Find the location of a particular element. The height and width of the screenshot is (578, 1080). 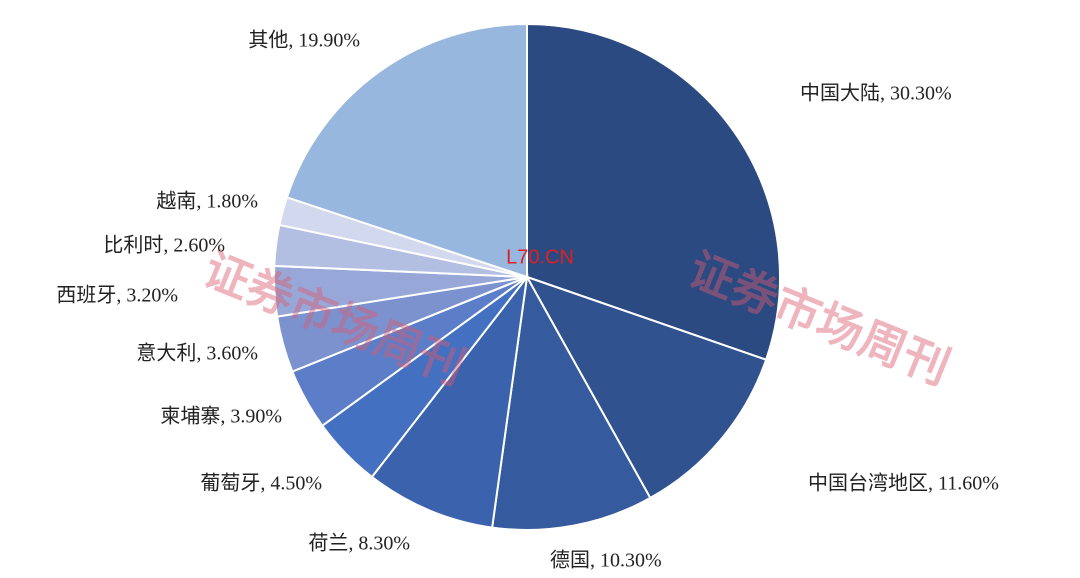

slice-label: 葡萄牙, 4.50% is located at coordinates (261, 483).